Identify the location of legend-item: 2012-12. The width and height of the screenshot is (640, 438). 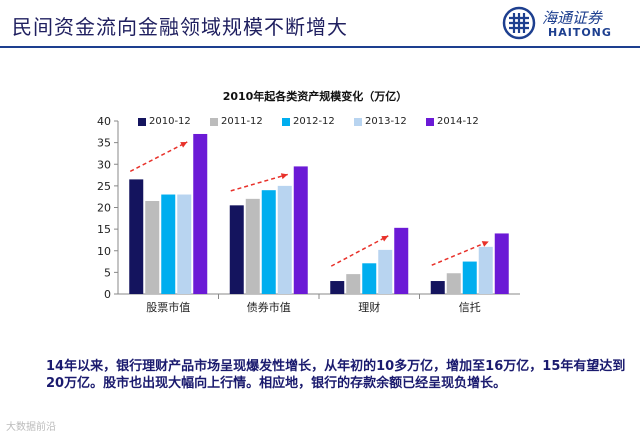
(308, 123).